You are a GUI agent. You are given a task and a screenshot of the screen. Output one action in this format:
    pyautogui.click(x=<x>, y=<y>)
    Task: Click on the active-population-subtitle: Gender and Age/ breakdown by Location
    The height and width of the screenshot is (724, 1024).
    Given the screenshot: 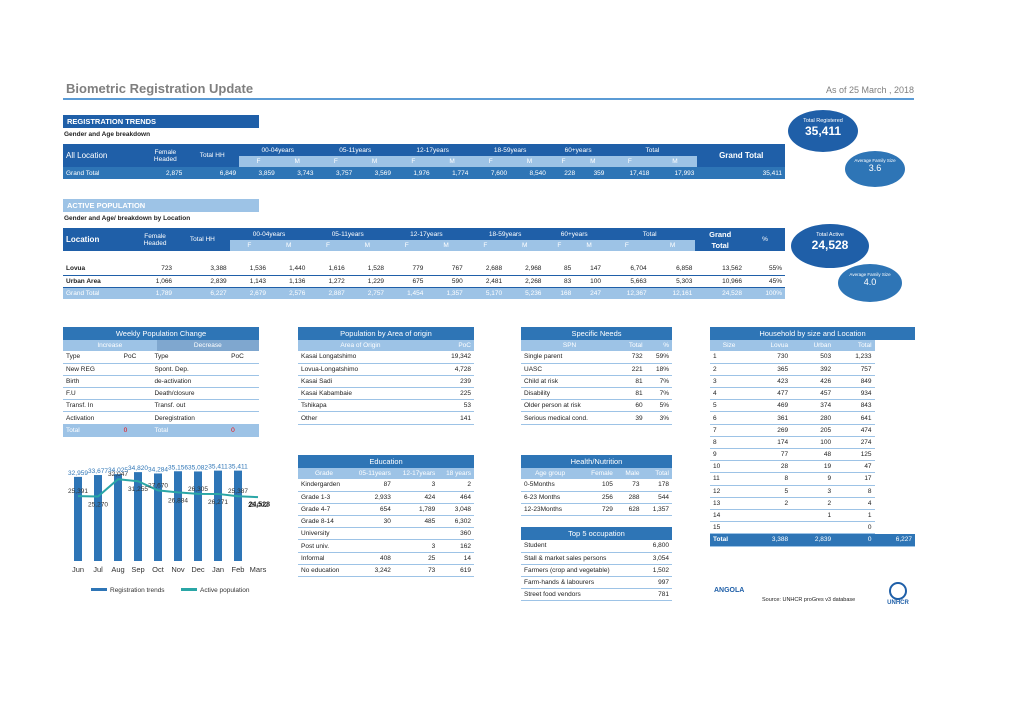 What is the action you would take?
    pyautogui.click(x=127, y=218)
    